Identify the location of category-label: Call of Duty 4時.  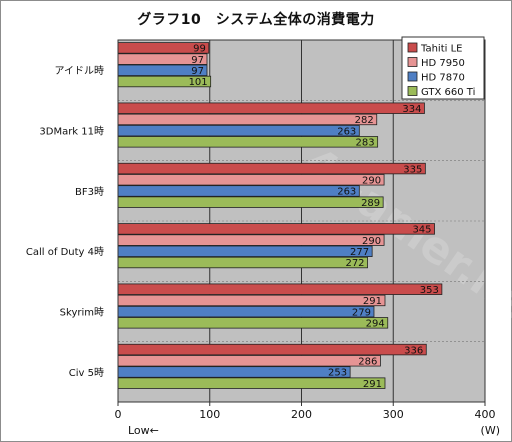
(65, 252).